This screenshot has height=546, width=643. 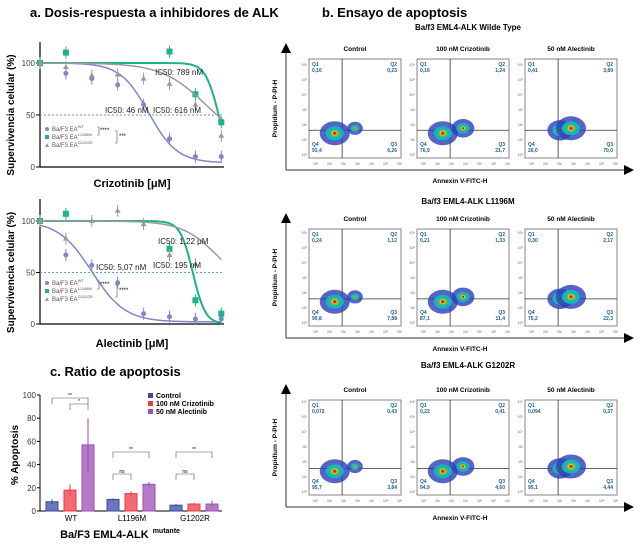 What do you see at coordinates (168, 396) in the screenshot?
I see `legend-label: Control` at bounding box center [168, 396].